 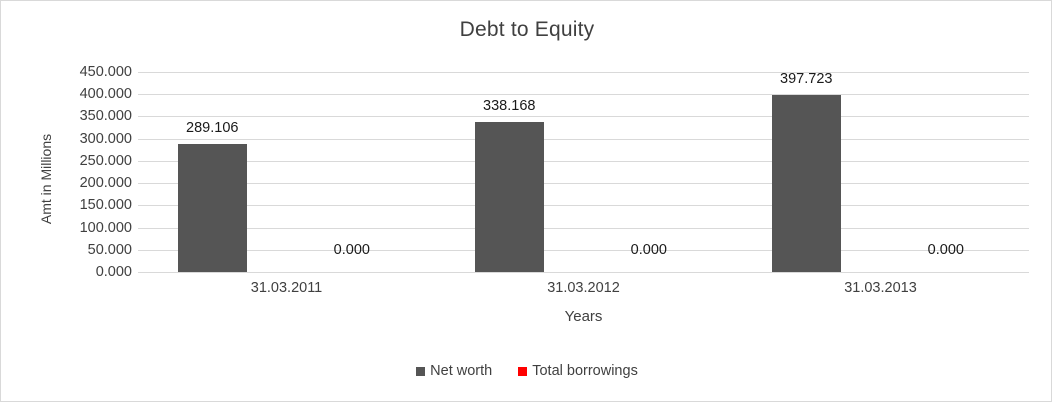 I want to click on x-axis-tick-label: 31.03.2013, so click(x=880, y=288).